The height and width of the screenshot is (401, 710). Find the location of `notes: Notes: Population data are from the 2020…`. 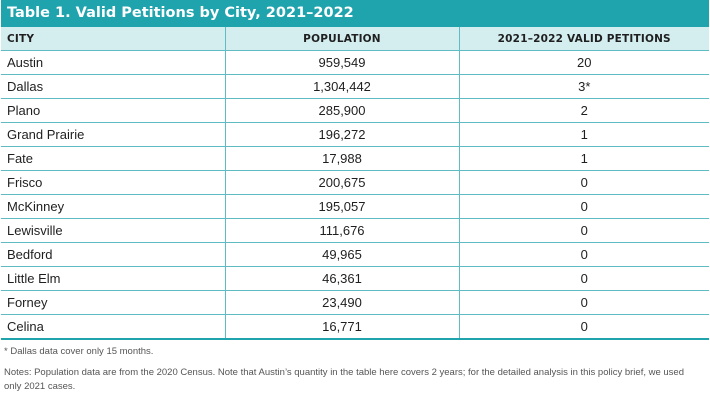

notes: Notes: Population data are from the 2020… is located at coordinates (344, 379).